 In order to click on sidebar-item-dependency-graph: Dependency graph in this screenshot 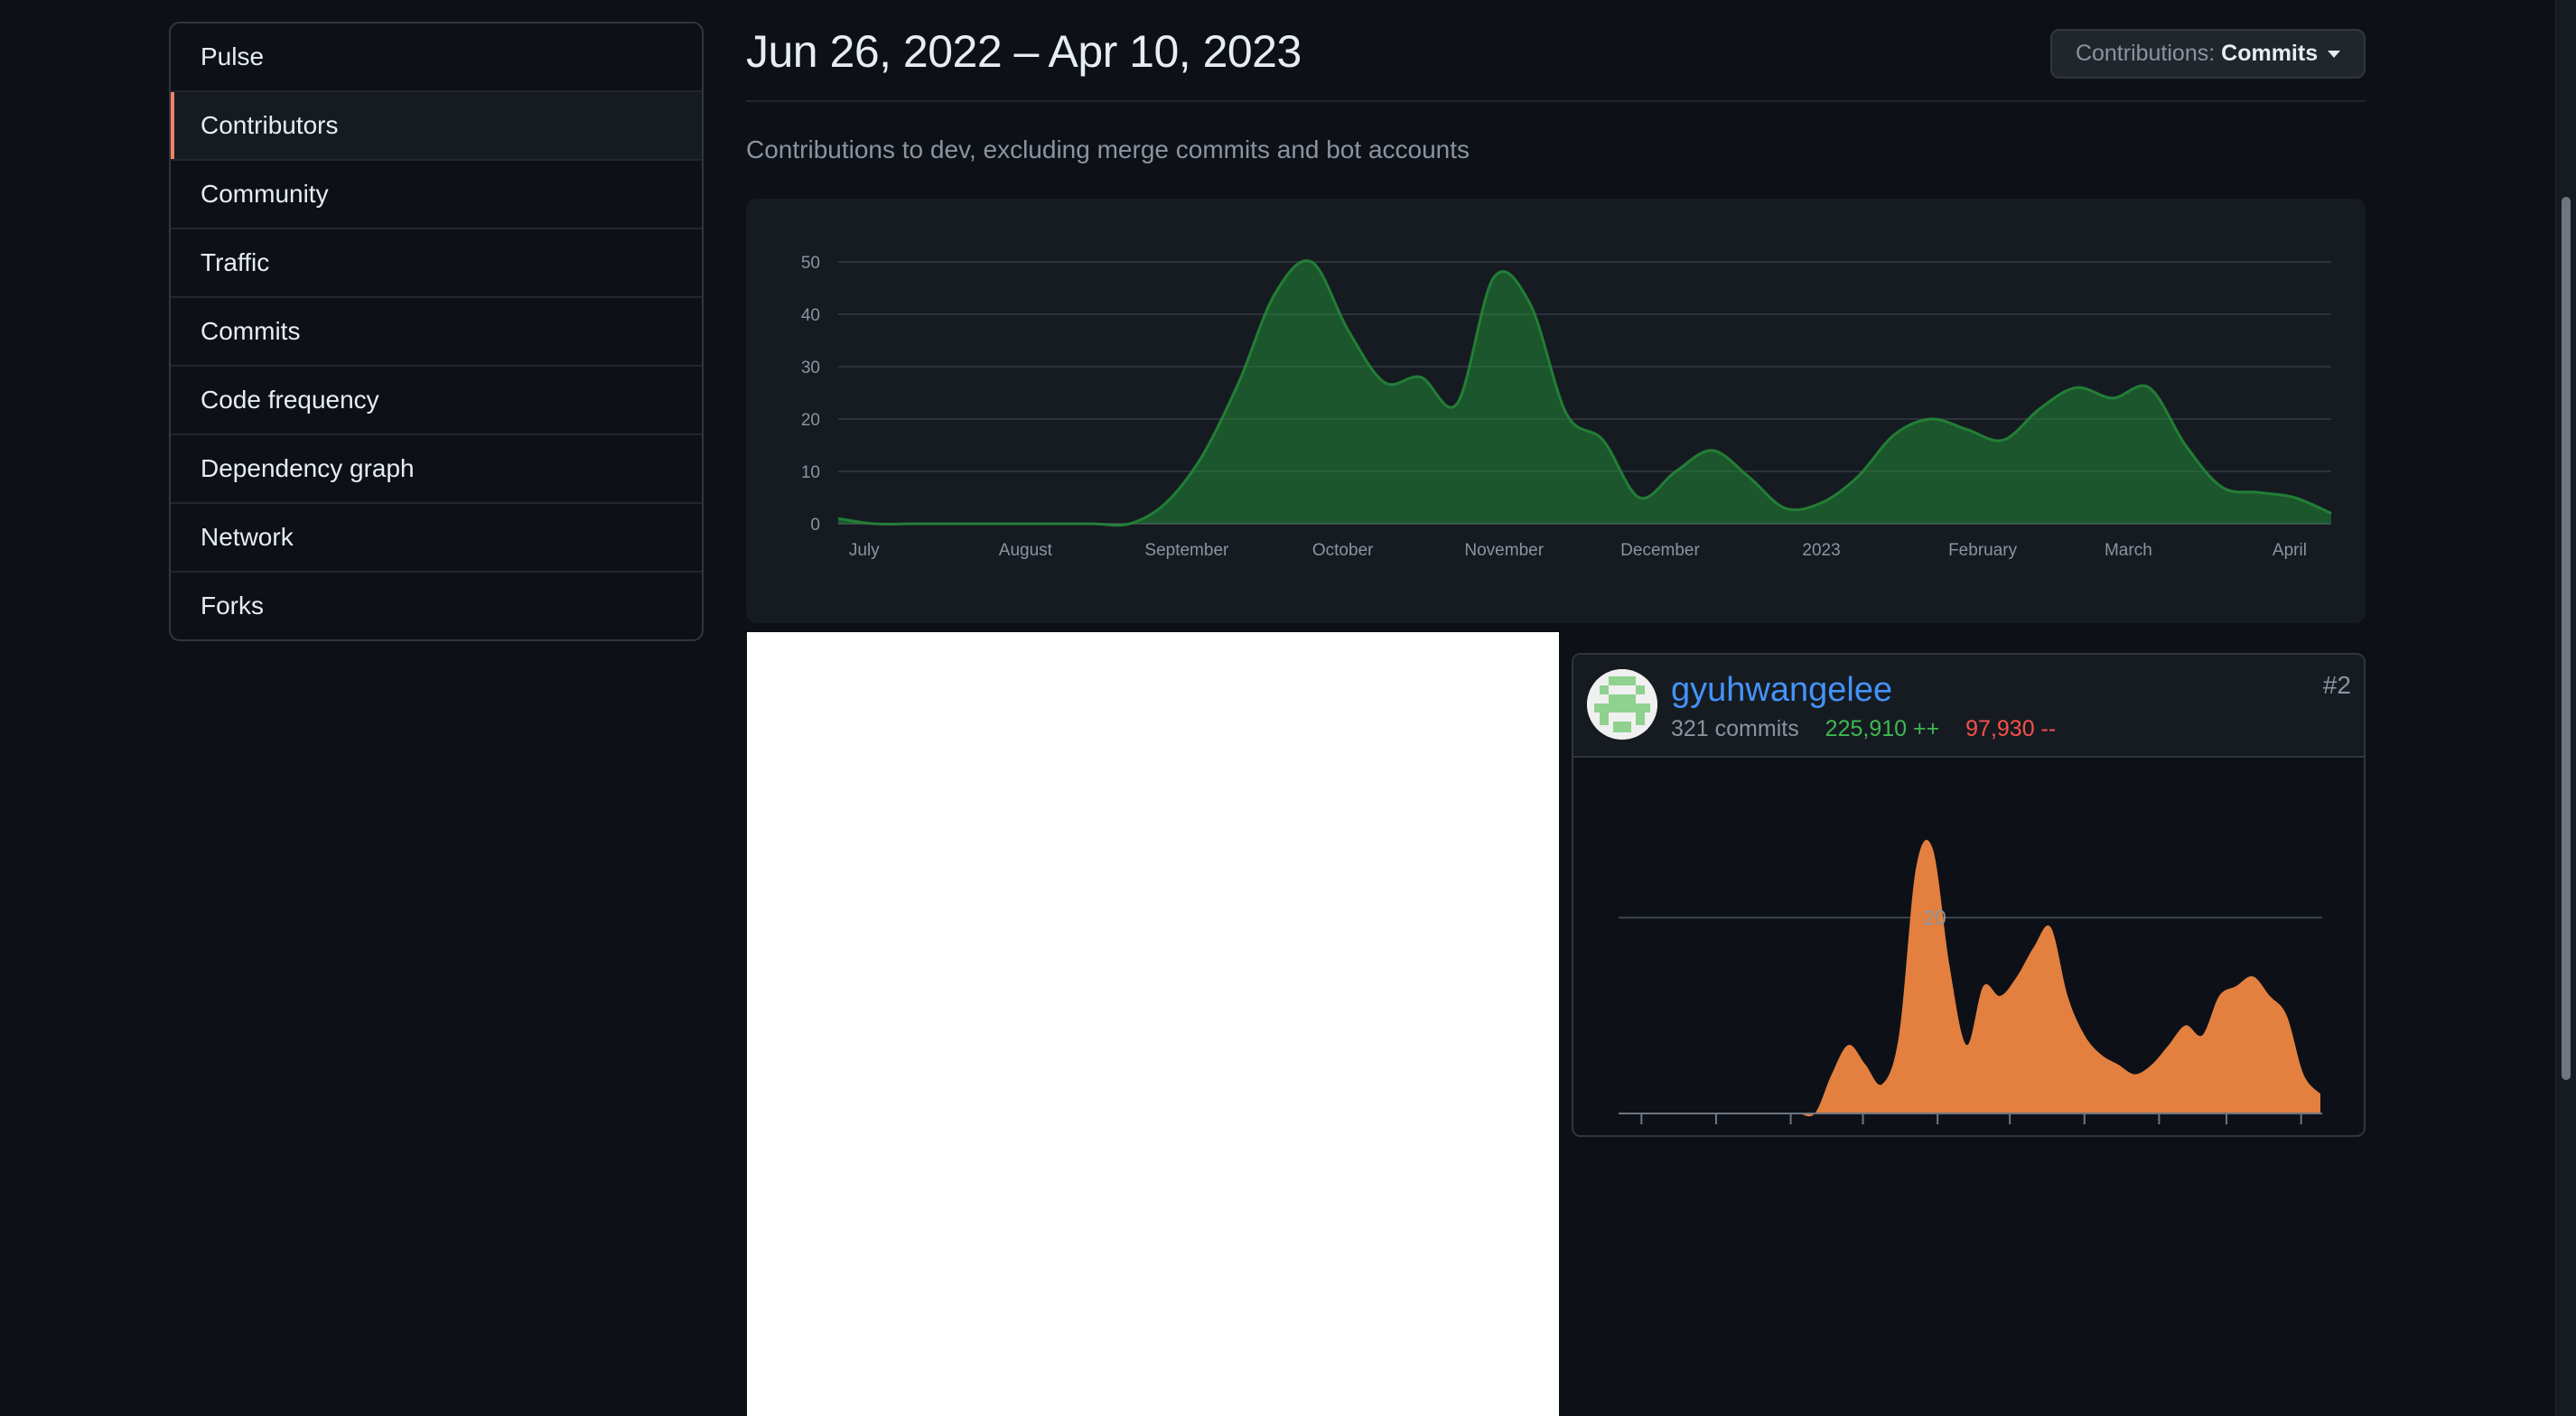, I will do `click(436, 469)`.